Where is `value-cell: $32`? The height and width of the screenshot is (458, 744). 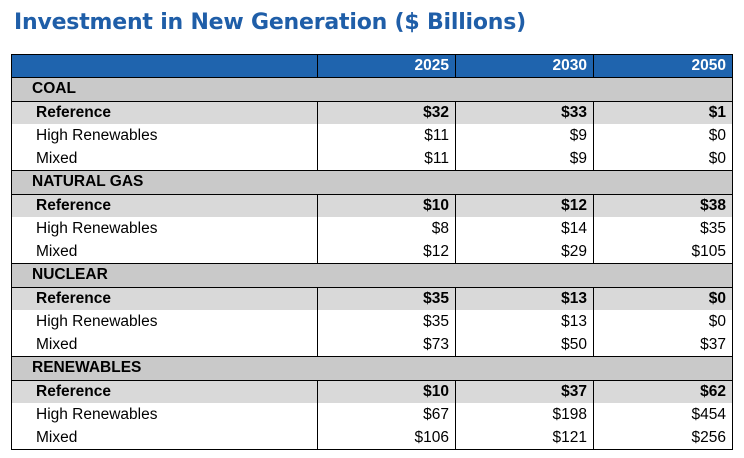
value-cell: $32 is located at coordinates (386, 112).